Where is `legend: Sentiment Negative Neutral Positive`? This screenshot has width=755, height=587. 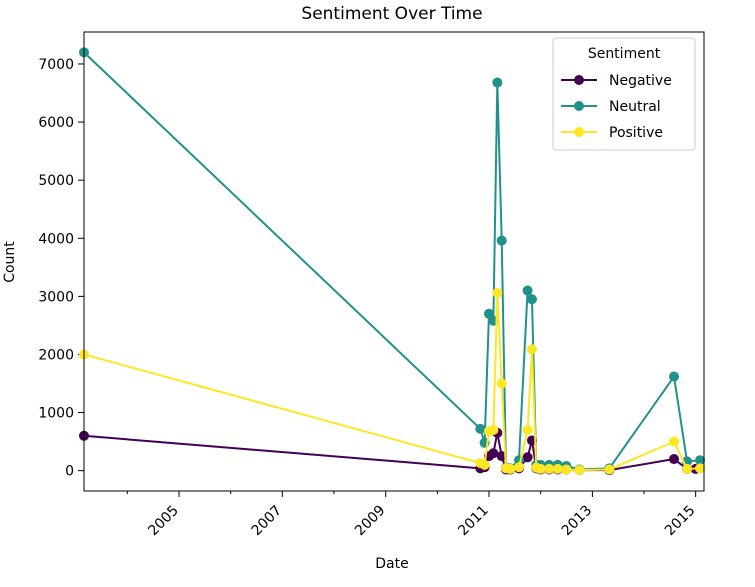 legend: Sentiment Negative Neutral Positive is located at coordinates (624, 94).